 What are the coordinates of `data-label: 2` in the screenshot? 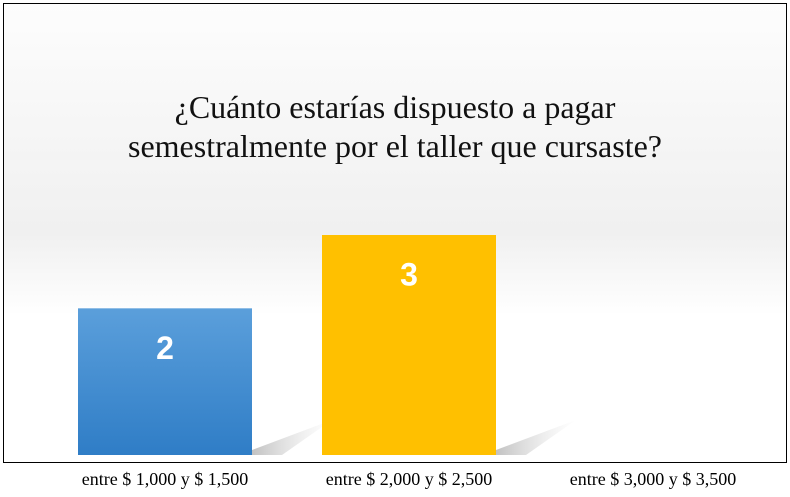 It's located at (165, 348).